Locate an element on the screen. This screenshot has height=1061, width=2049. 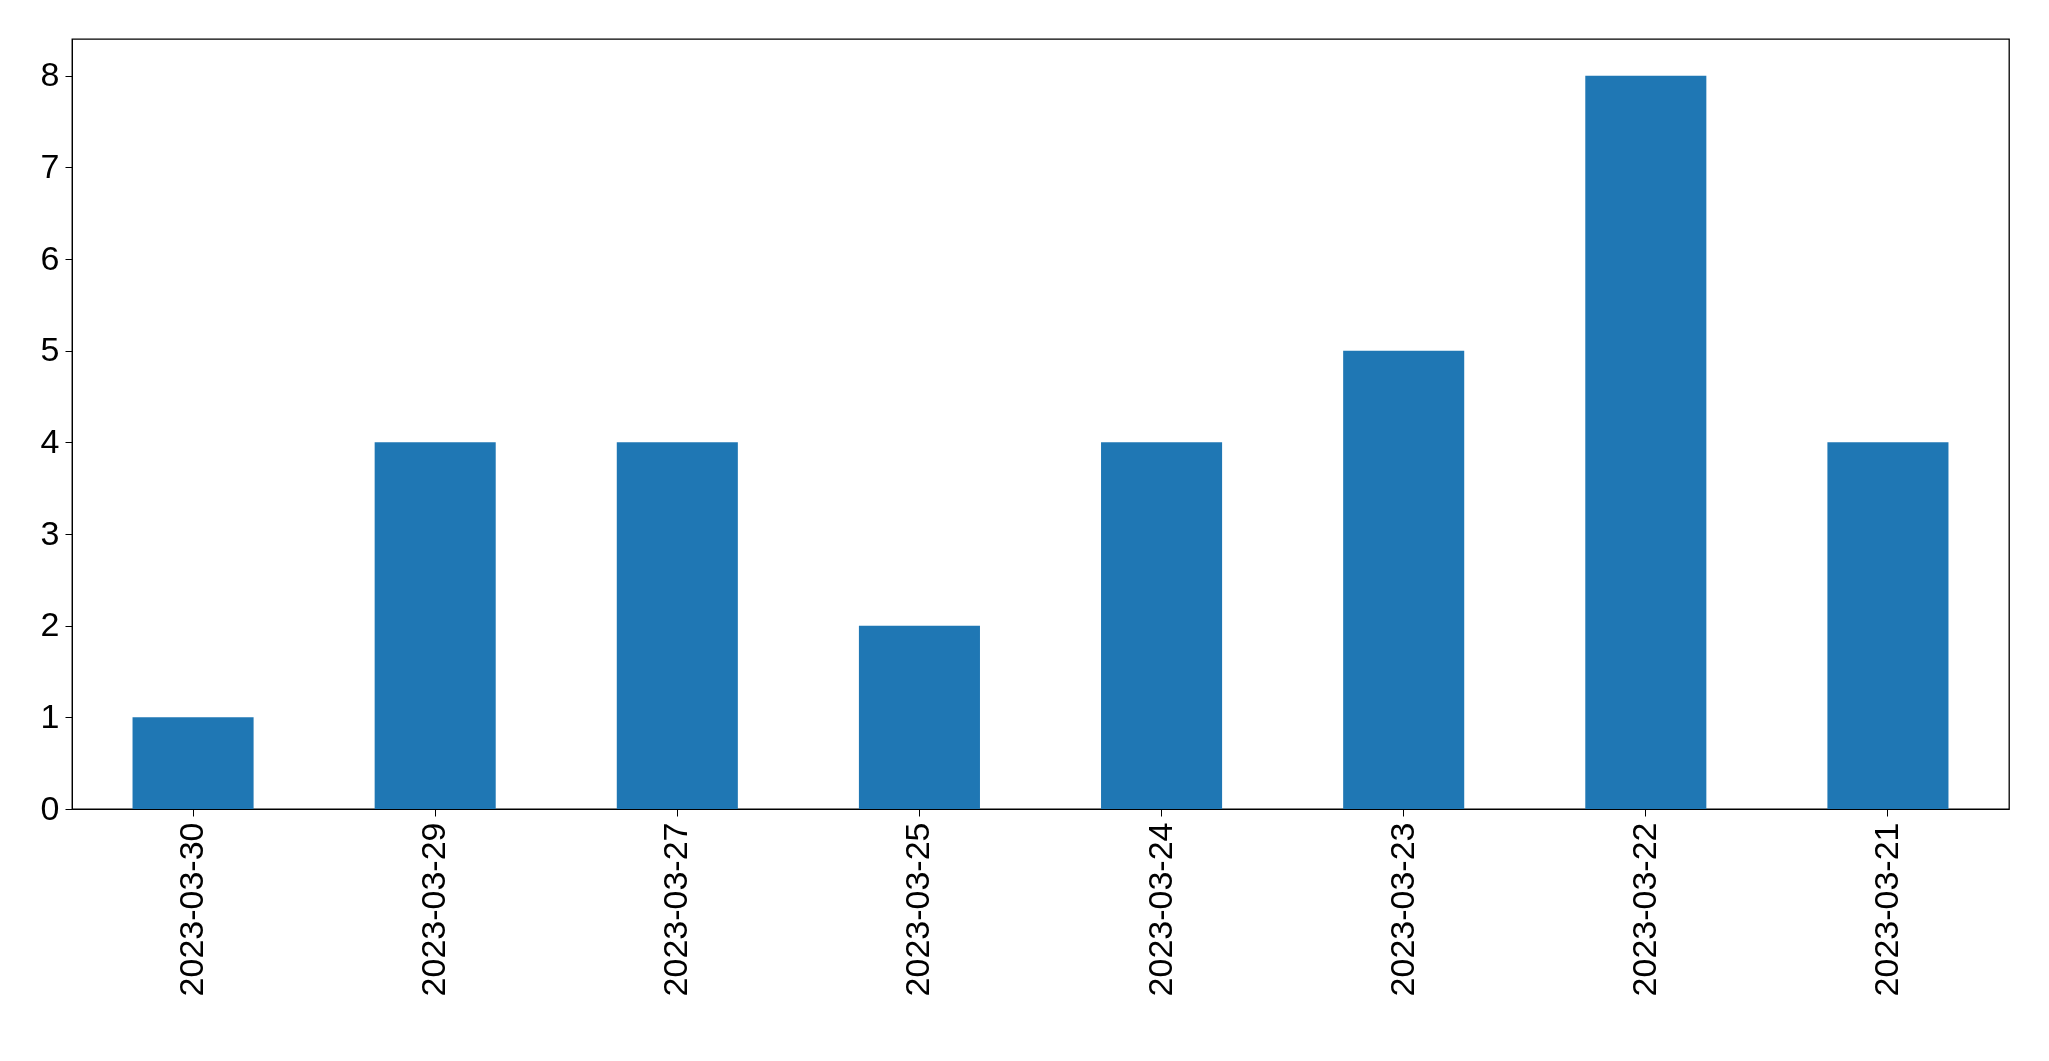
x-tick-label: 2023-03-30 is located at coordinates (191, 909).